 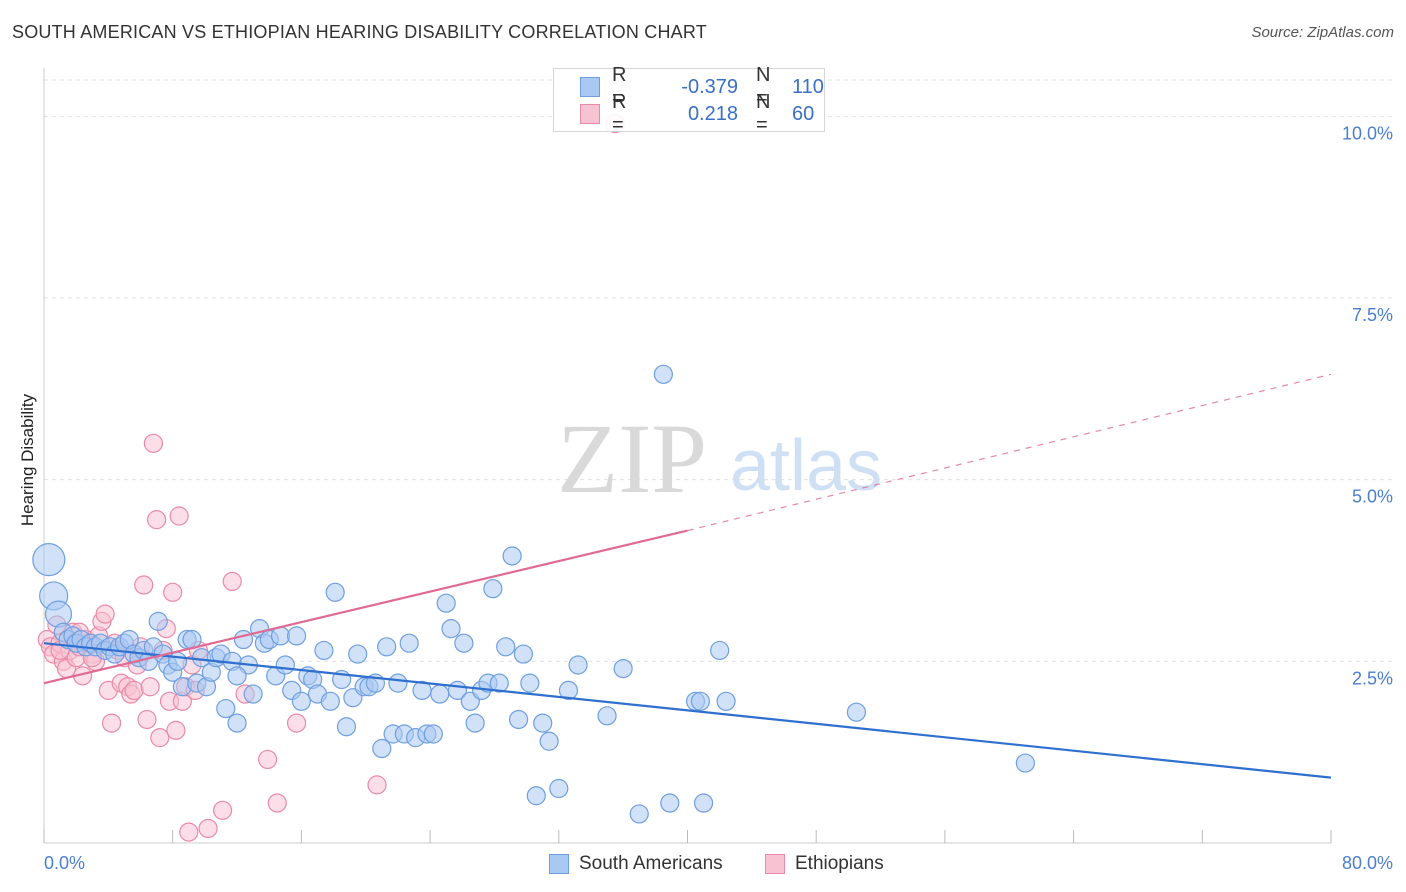 What do you see at coordinates (808, 86) in the screenshot?
I see `legend-n-value: 110` at bounding box center [808, 86].